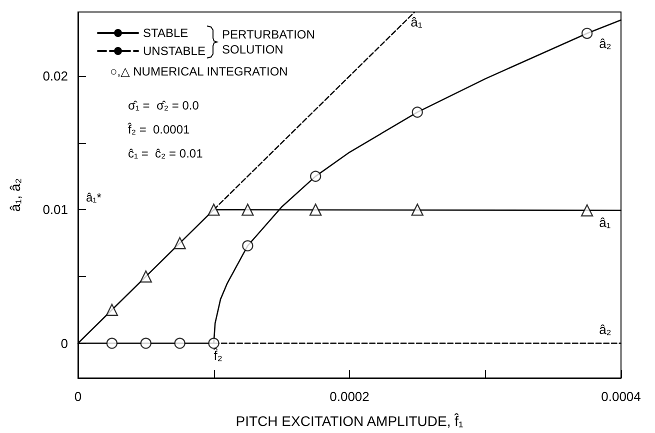  What do you see at coordinates (165, 33) in the screenshot?
I see `legend-label: STABLE` at bounding box center [165, 33].